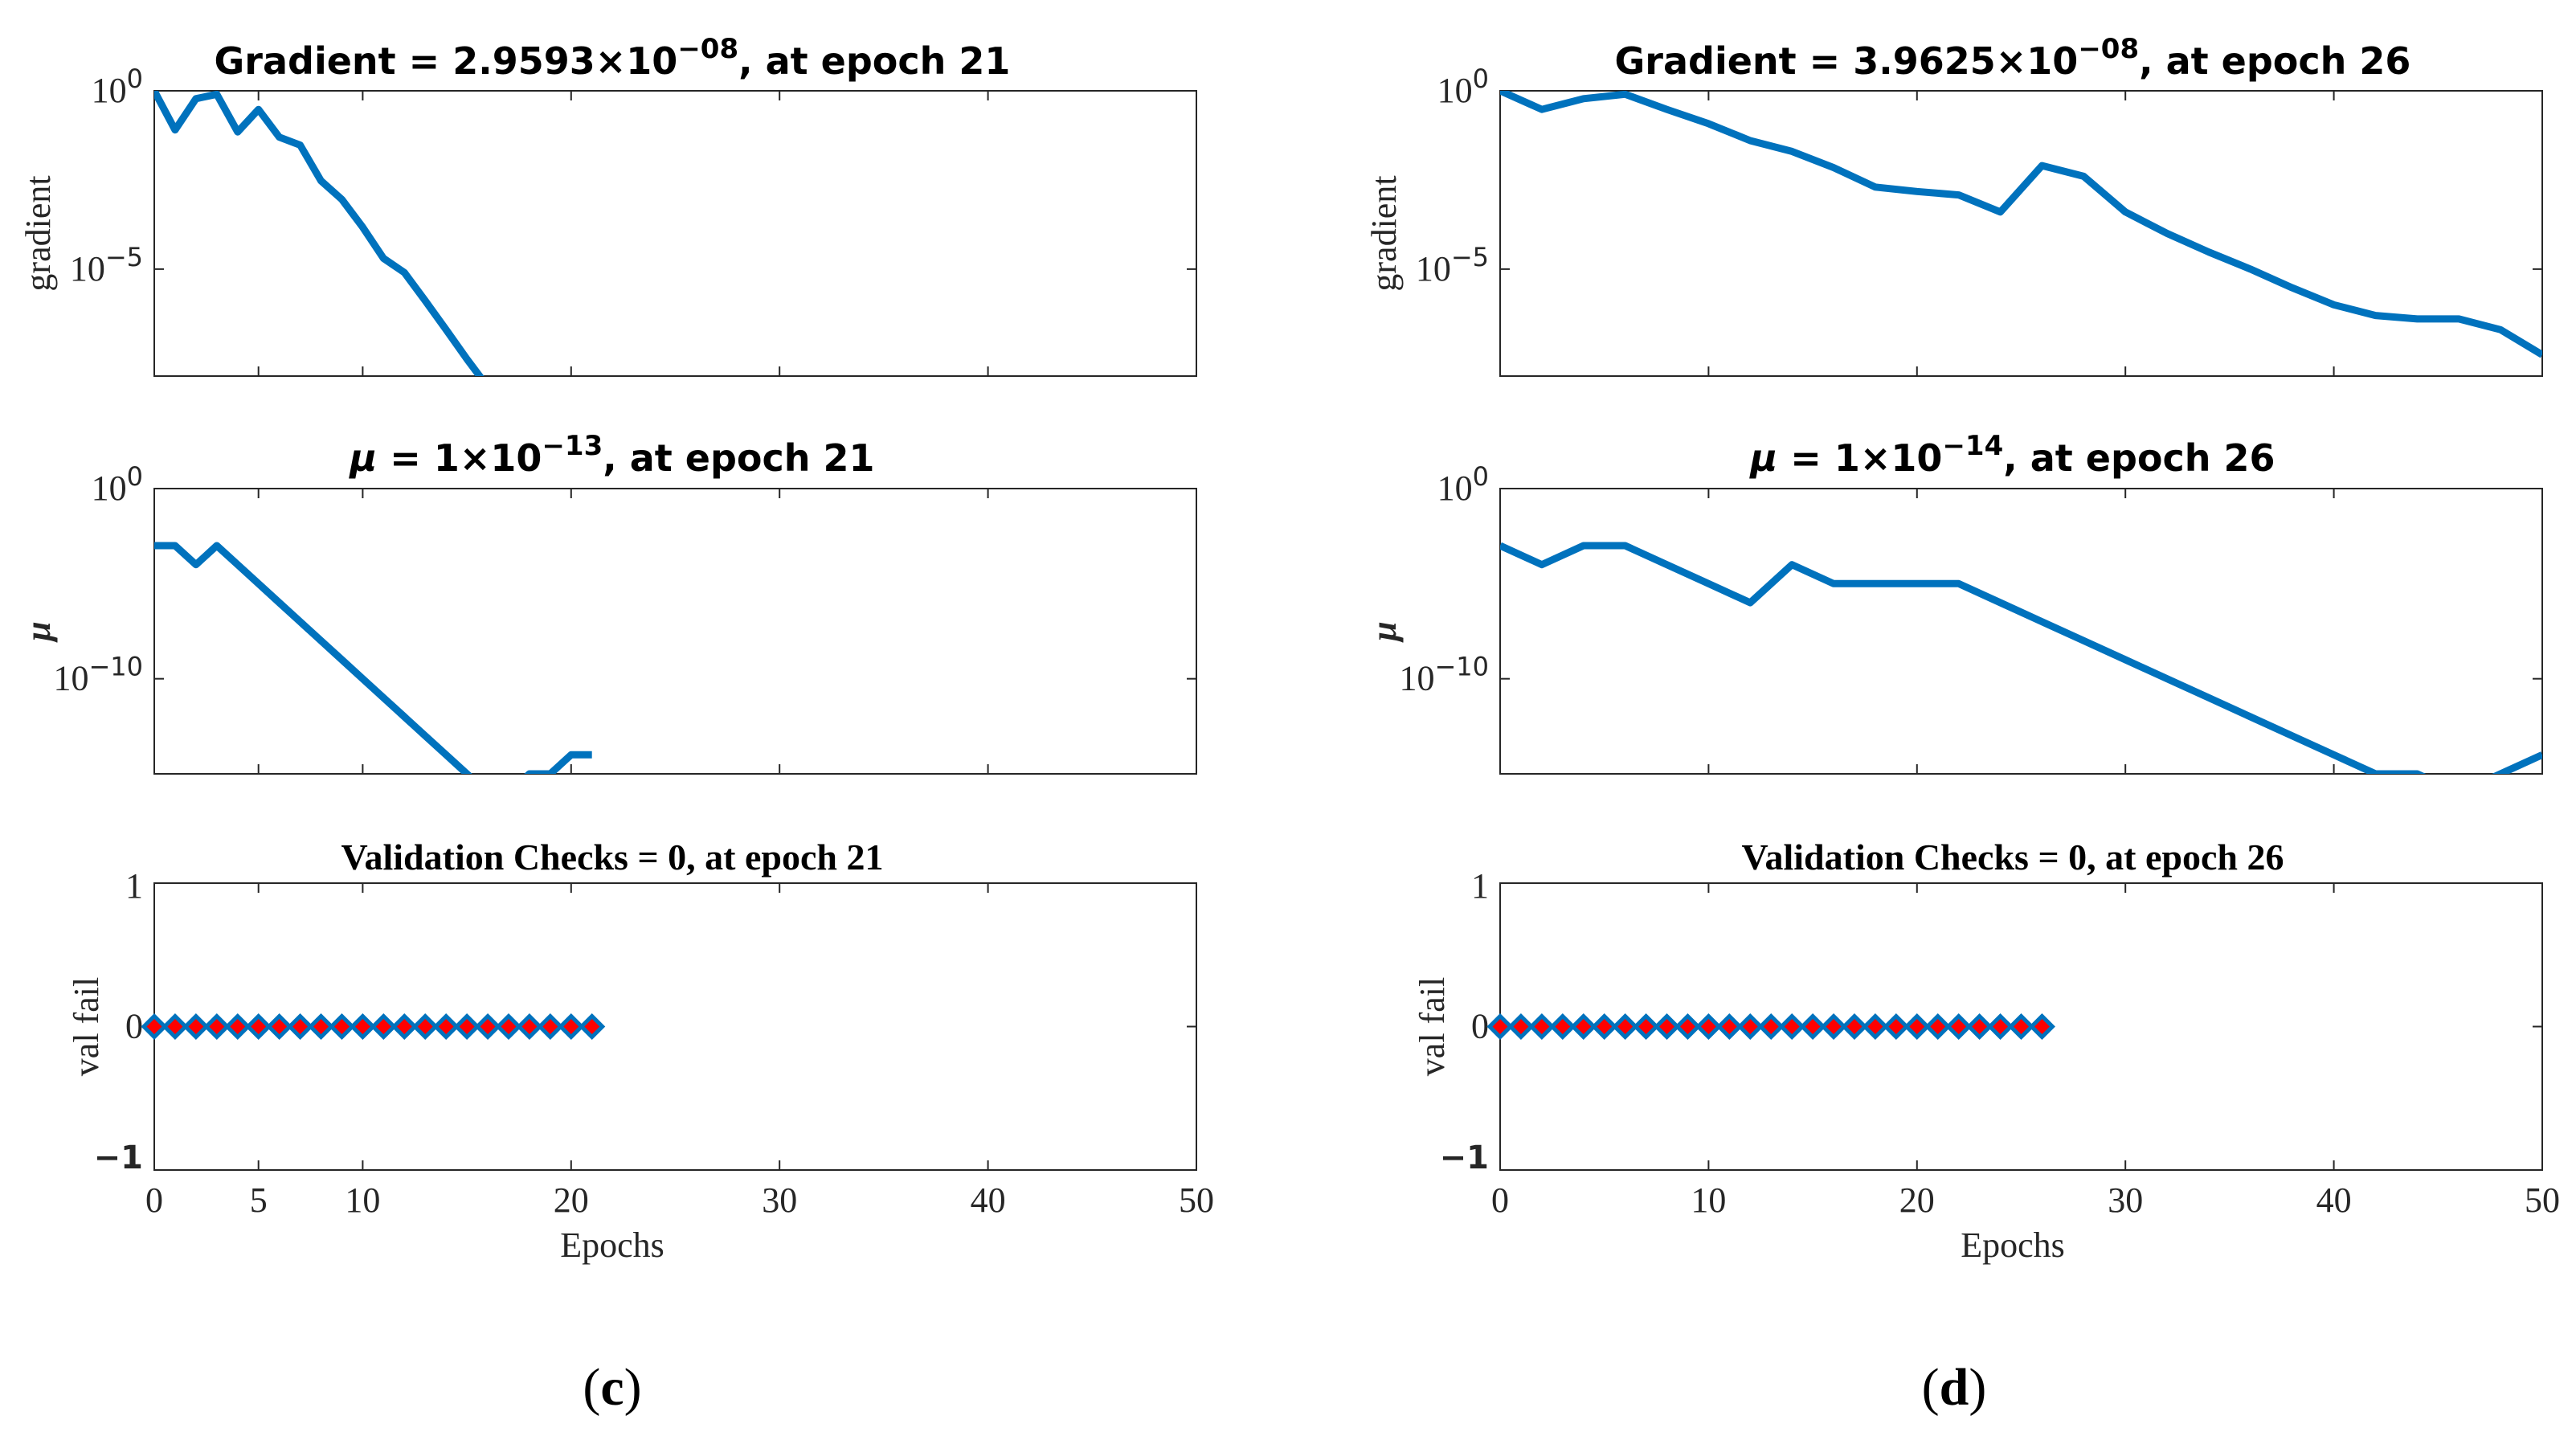  I want to click on mu-subplot: μ = 1×10−13, at epoch 21 100 10−10 μ, so click(608, 602).